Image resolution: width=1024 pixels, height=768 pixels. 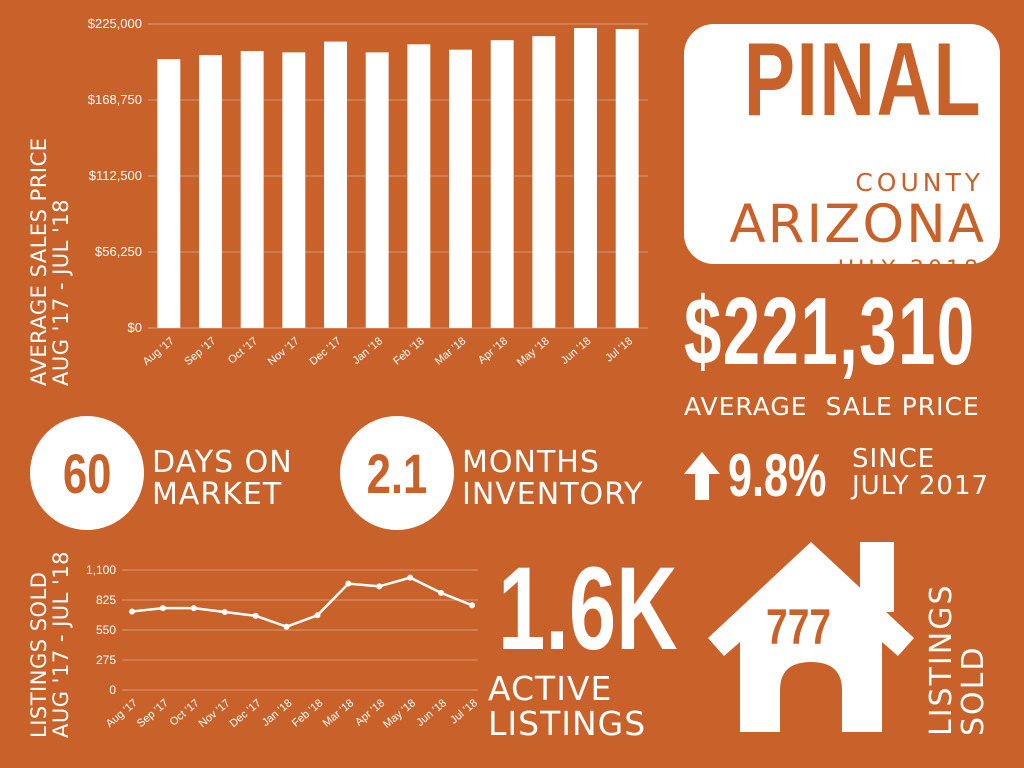 What do you see at coordinates (112, 690) in the screenshot?
I see `line-chart-ytick-label: 0` at bounding box center [112, 690].